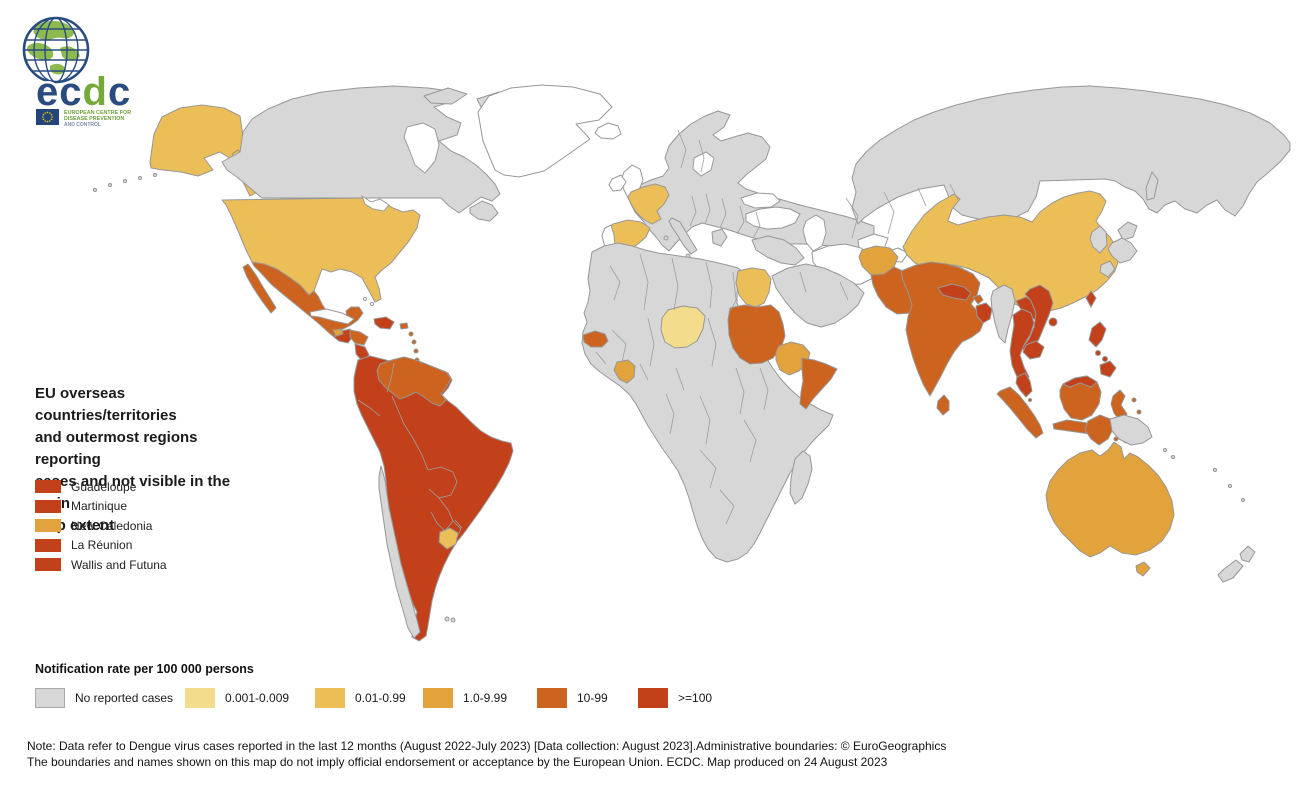 The image size is (1296, 789). Describe the element at coordinates (1229, 485) in the screenshot. I see `pacific-islands` at that location.